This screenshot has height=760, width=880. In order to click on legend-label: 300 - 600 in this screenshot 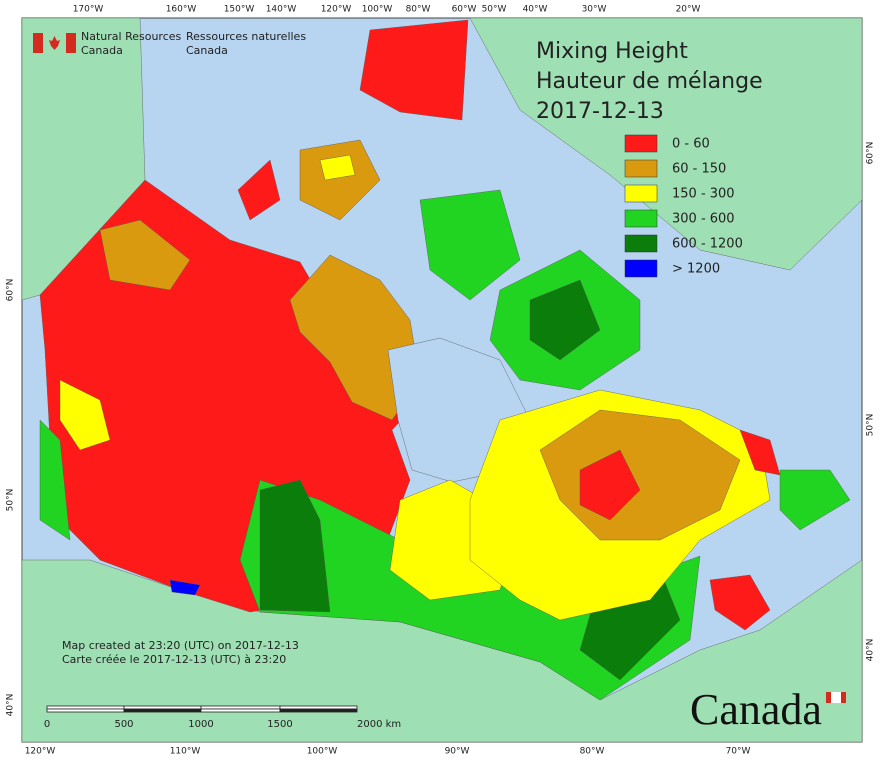, I will do `click(703, 219)`.